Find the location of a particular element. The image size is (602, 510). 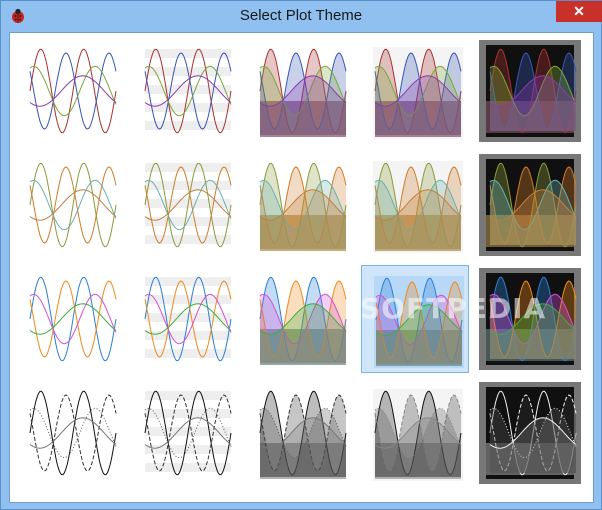

window-title: Select Plot Theme is located at coordinates (301, 15).